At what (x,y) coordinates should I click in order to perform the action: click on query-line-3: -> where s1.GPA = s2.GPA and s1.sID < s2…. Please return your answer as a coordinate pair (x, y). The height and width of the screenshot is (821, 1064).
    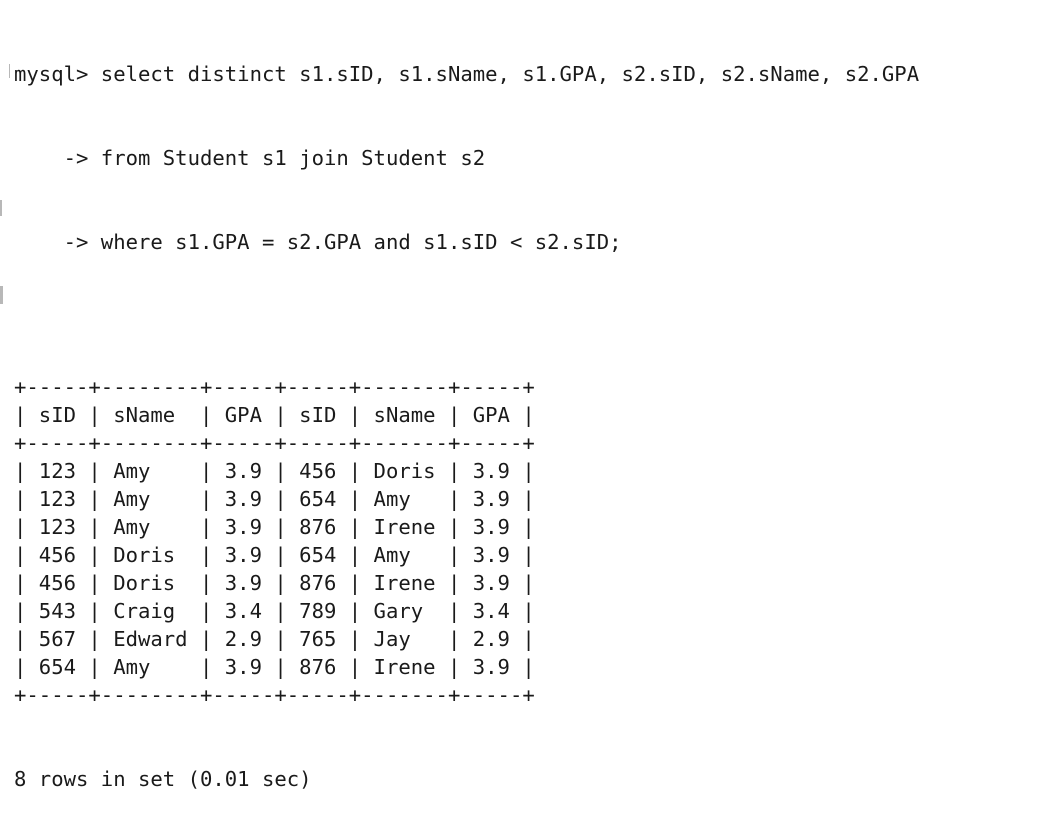
    Looking at the image, I should click on (318, 242).